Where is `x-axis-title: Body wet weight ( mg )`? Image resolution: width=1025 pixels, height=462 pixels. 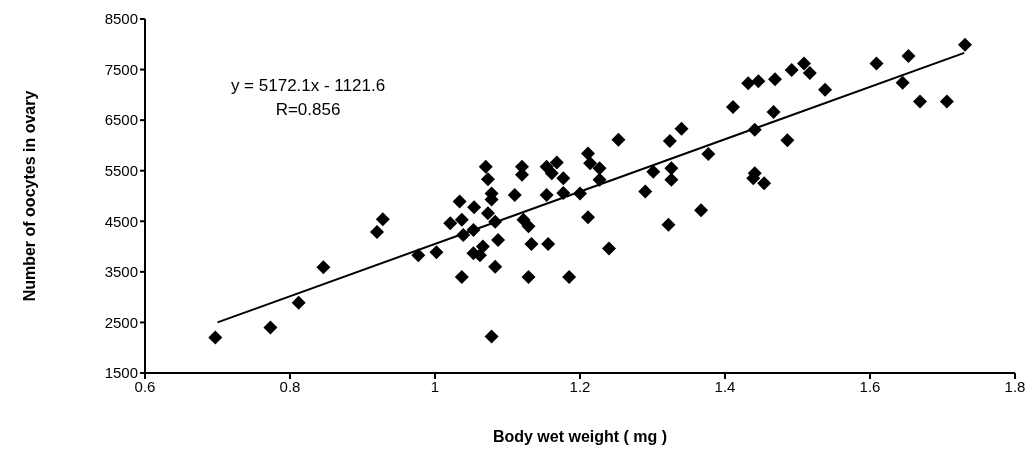 x-axis-title: Body wet weight ( mg ) is located at coordinates (580, 436).